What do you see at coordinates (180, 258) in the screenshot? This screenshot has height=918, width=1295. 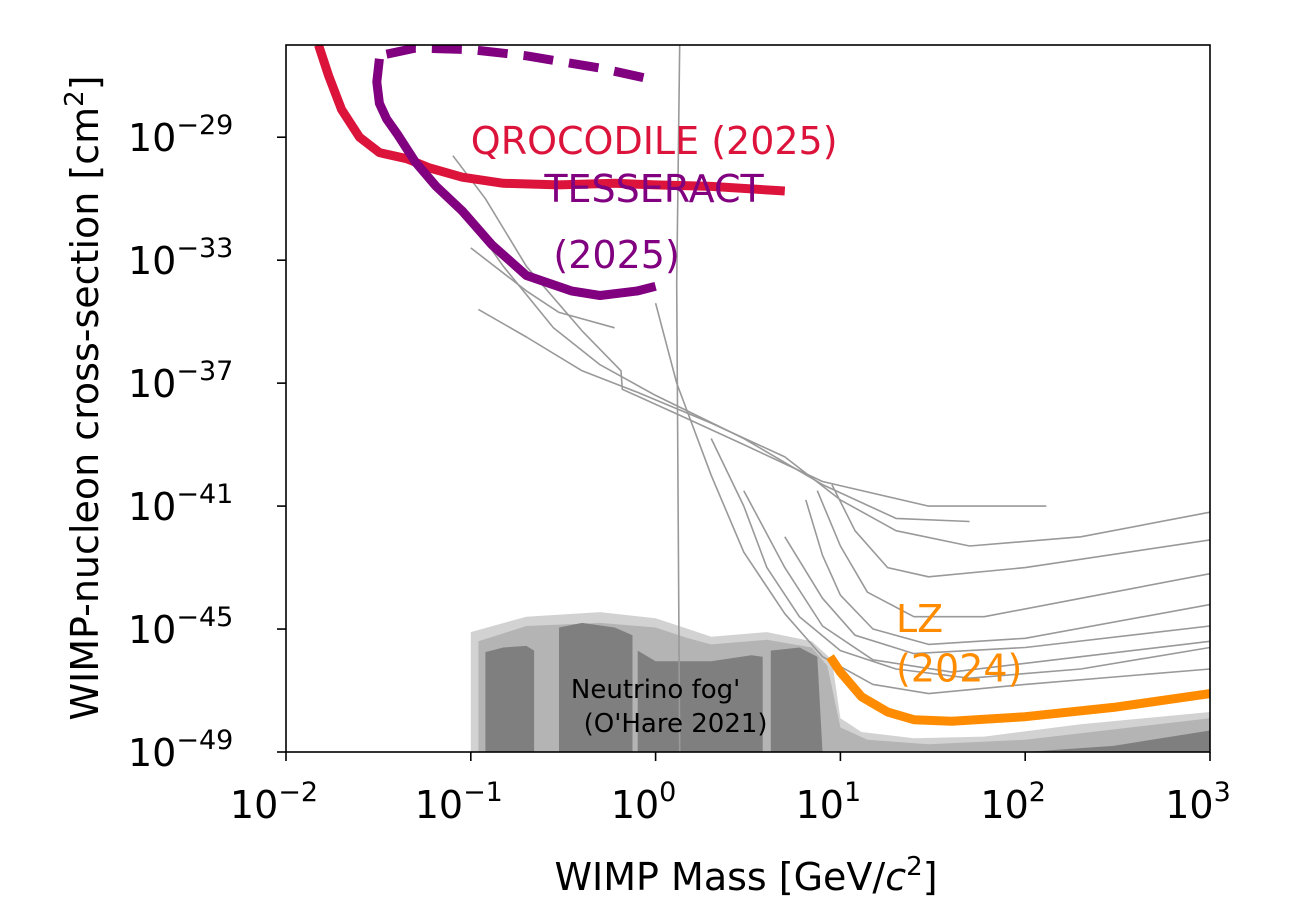 I see `y-tick-label-1: 10−33` at bounding box center [180, 258].